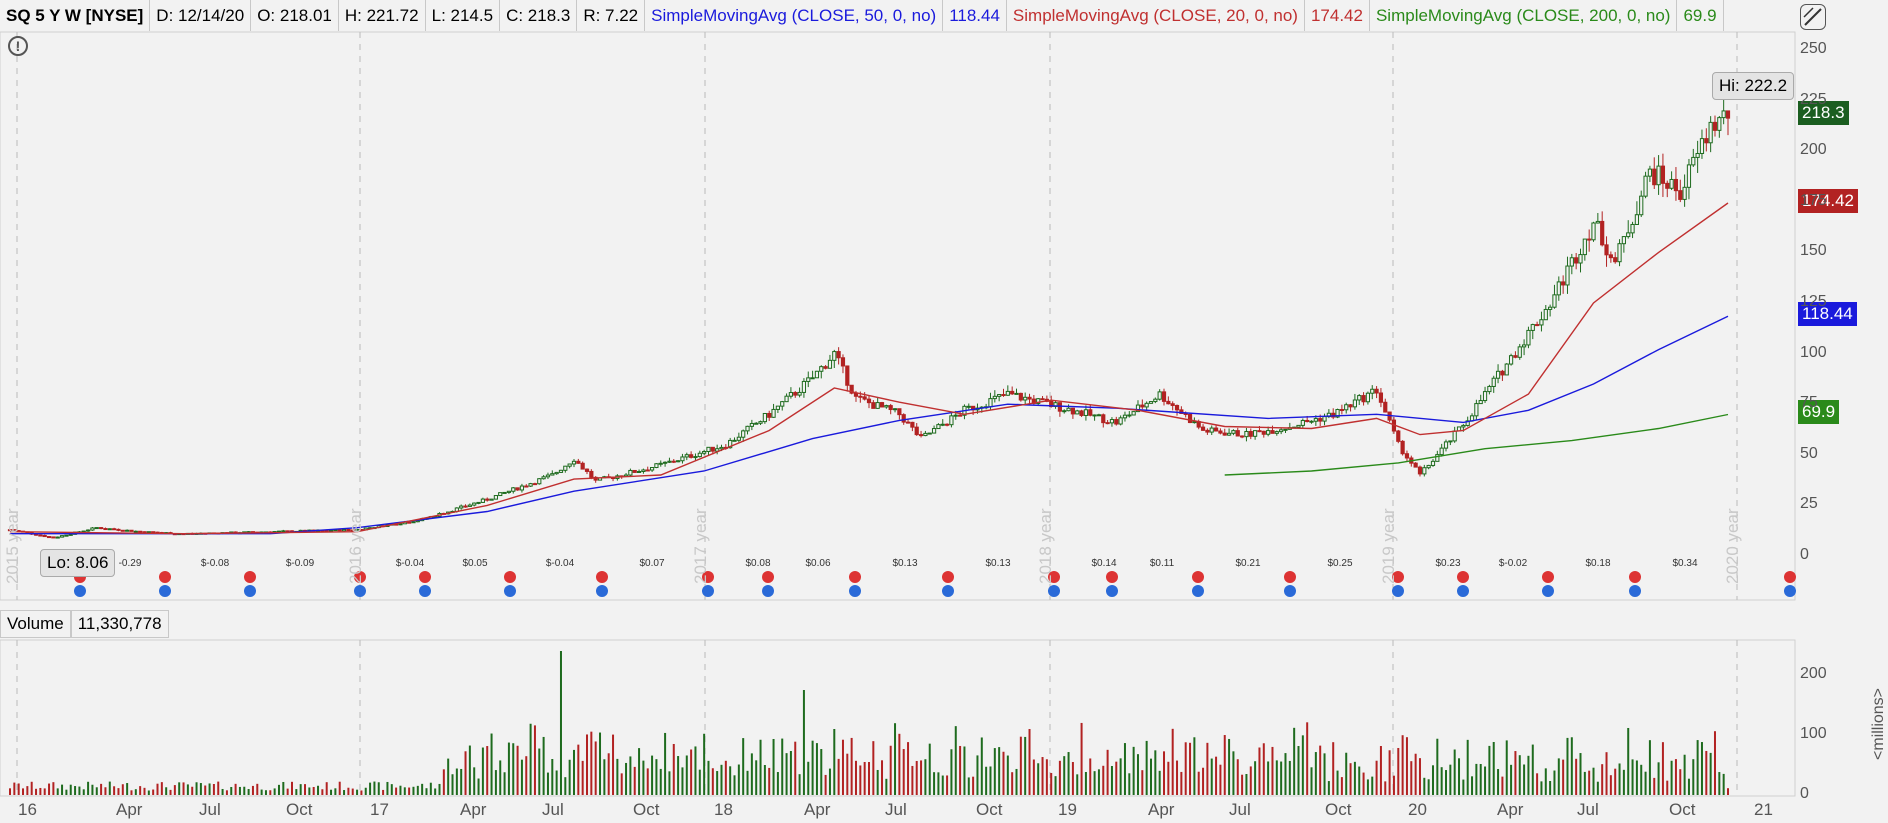 Image resolution: width=1888 pixels, height=823 pixels. Describe the element at coordinates (1878, 723) in the screenshot. I see `volume-unit-label: <millions>` at that location.